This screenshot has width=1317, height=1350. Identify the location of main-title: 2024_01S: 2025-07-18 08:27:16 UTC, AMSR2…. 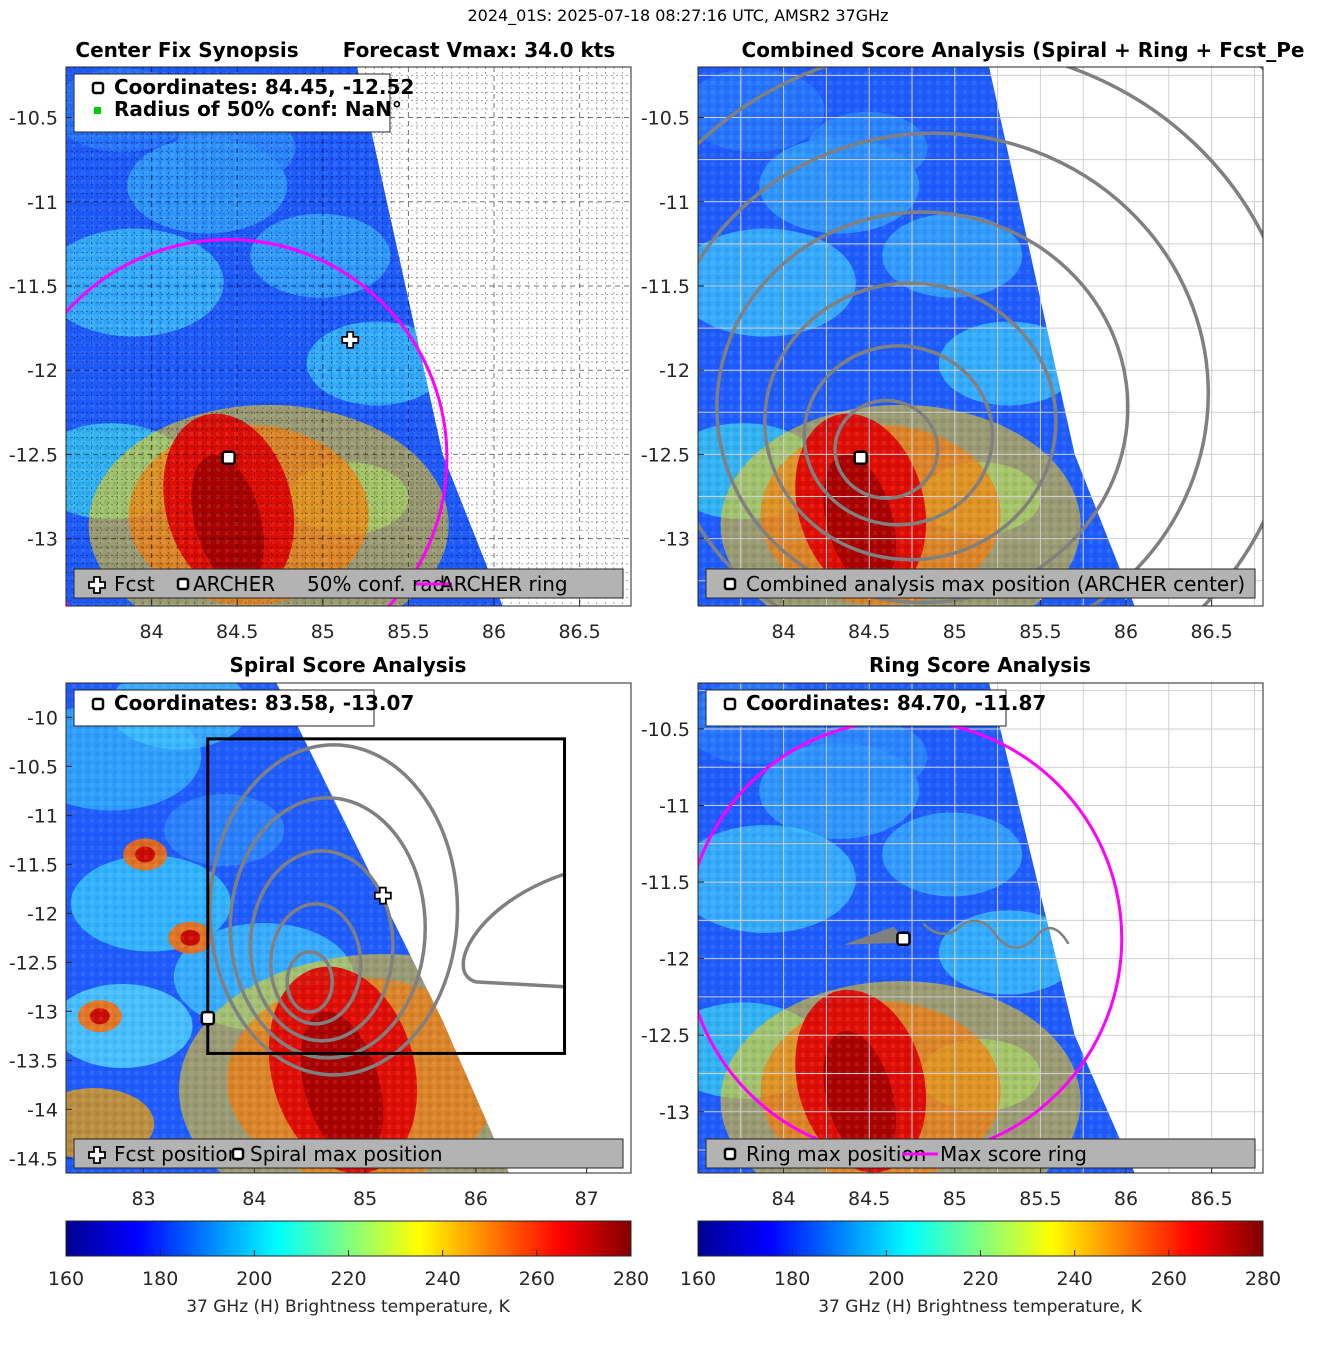
(677, 16).